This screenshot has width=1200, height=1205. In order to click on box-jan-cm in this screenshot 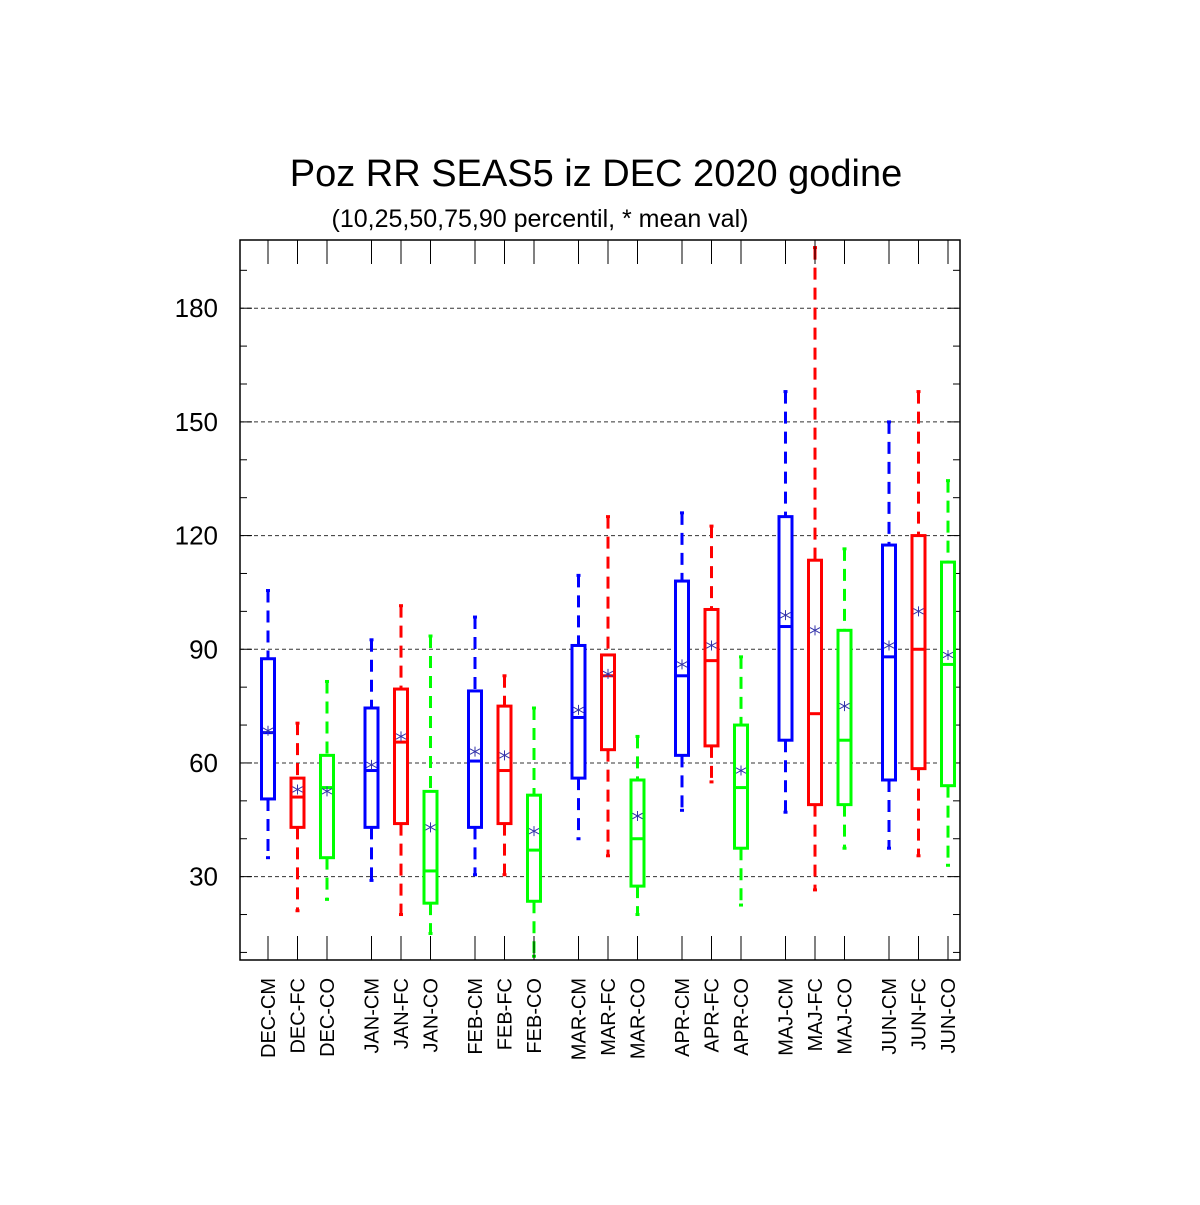, I will do `click(371, 760)`.